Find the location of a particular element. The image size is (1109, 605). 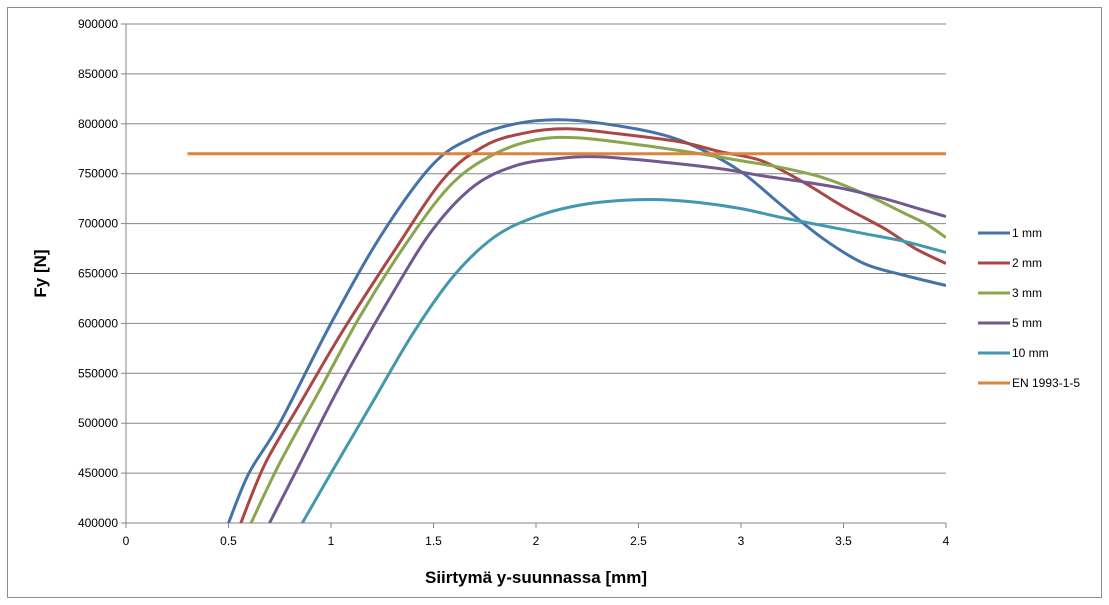

y-tick-label: 400000 is located at coordinates (98, 523).